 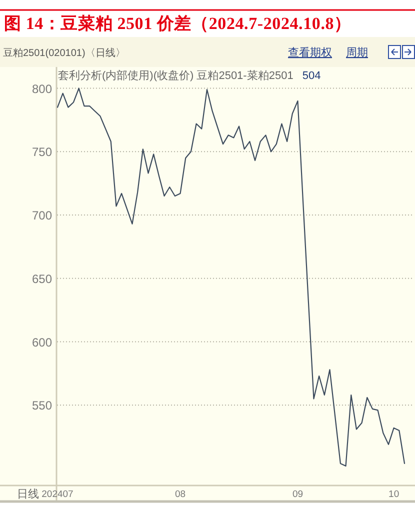 What do you see at coordinates (42, 279) in the screenshot?
I see `y-tick-label: 650` at bounding box center [42, 279].